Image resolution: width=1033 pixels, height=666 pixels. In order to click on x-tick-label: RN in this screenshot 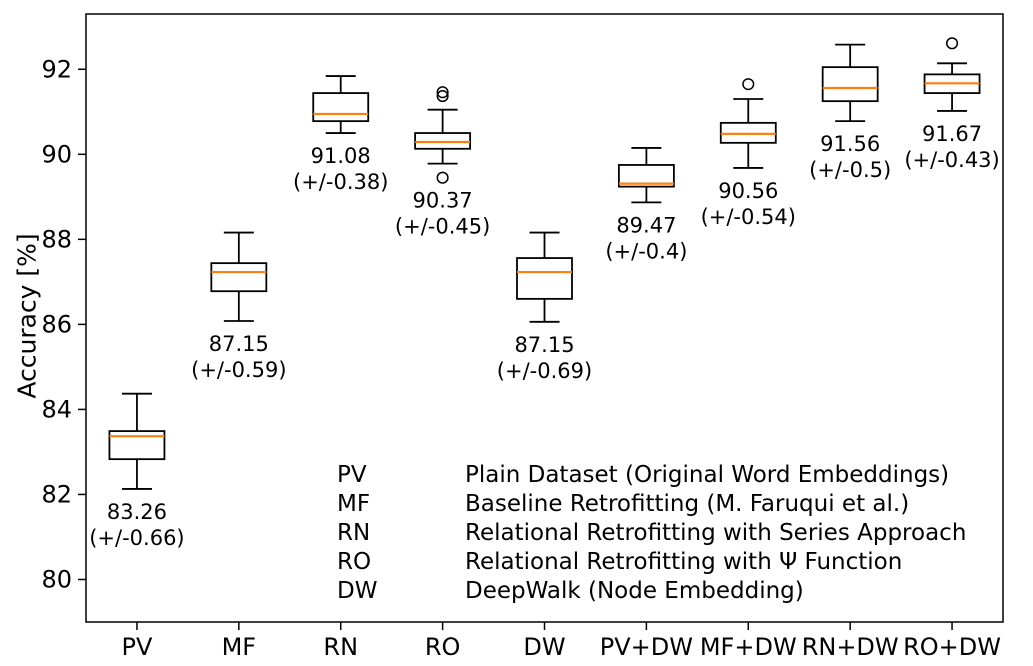, I will do `click(340, 647)`.